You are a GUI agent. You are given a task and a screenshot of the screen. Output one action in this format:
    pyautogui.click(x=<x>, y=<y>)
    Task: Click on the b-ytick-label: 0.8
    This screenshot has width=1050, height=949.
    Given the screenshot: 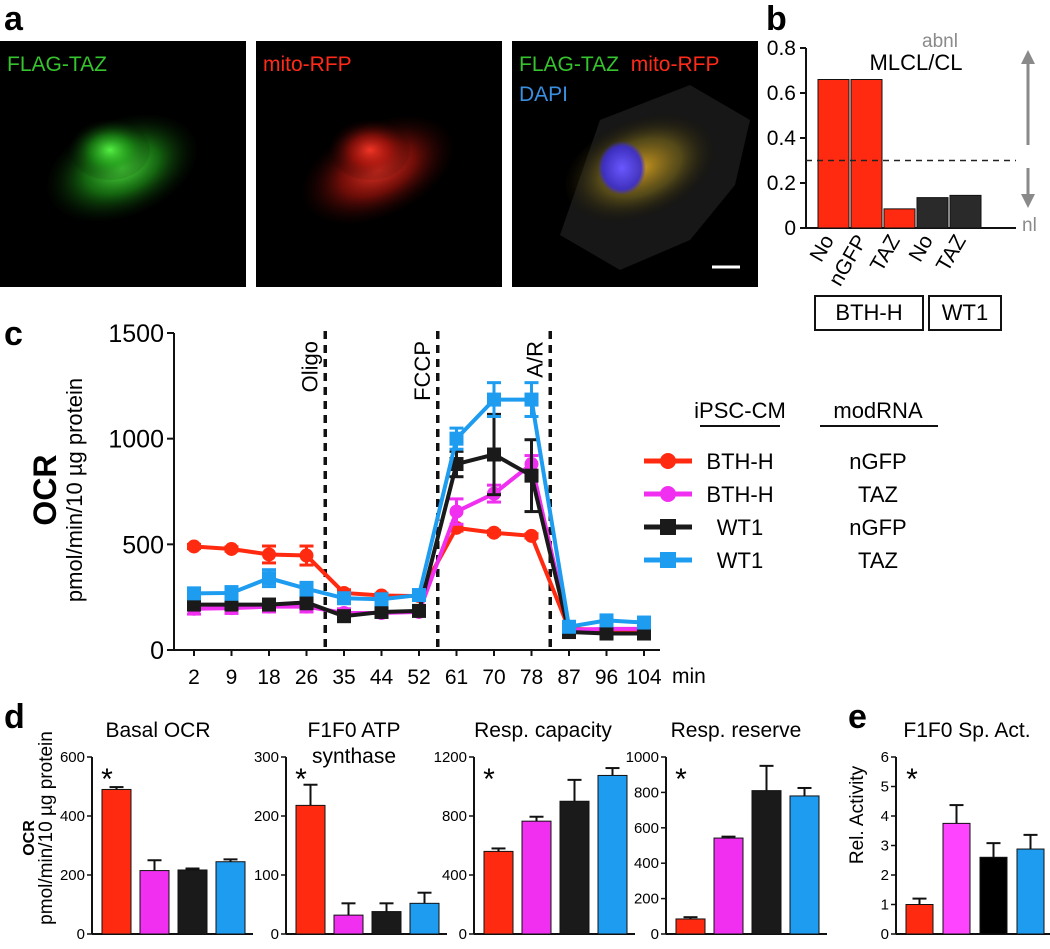 What is the action you would take?
    pyautogui.click(x=781, y=48)
    